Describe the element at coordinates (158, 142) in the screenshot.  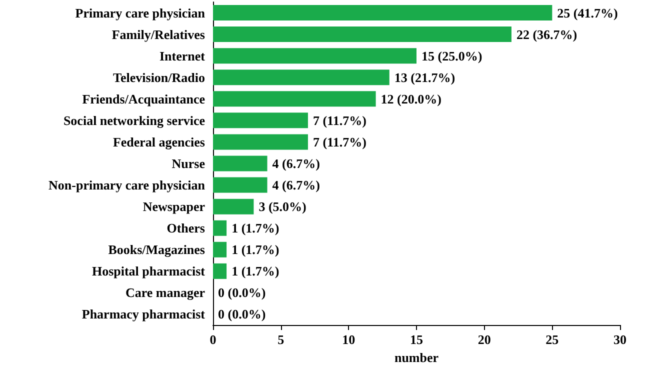
I see `y-tick-label: Federal agencies` at that location.